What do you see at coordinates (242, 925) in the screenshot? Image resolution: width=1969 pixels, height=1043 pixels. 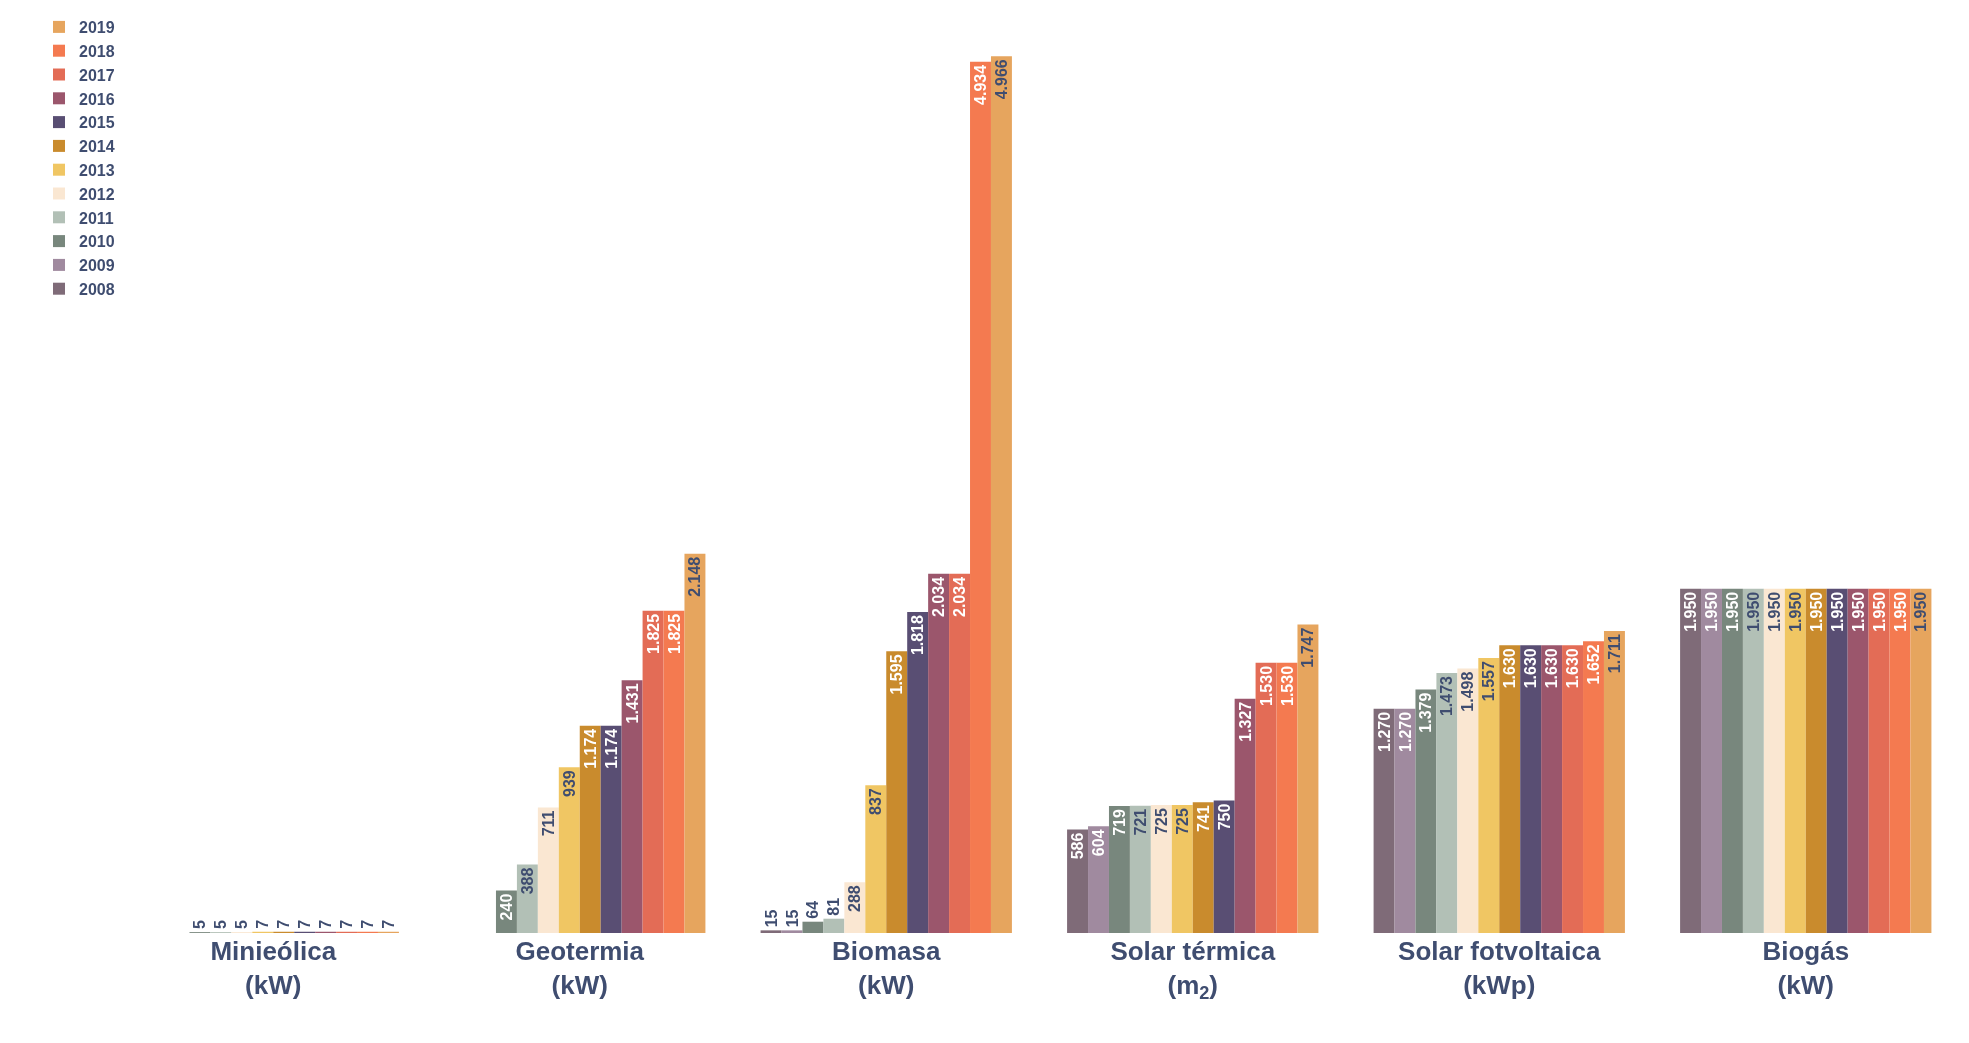 I see `data-label: 5` at bounding box center [242, 925].